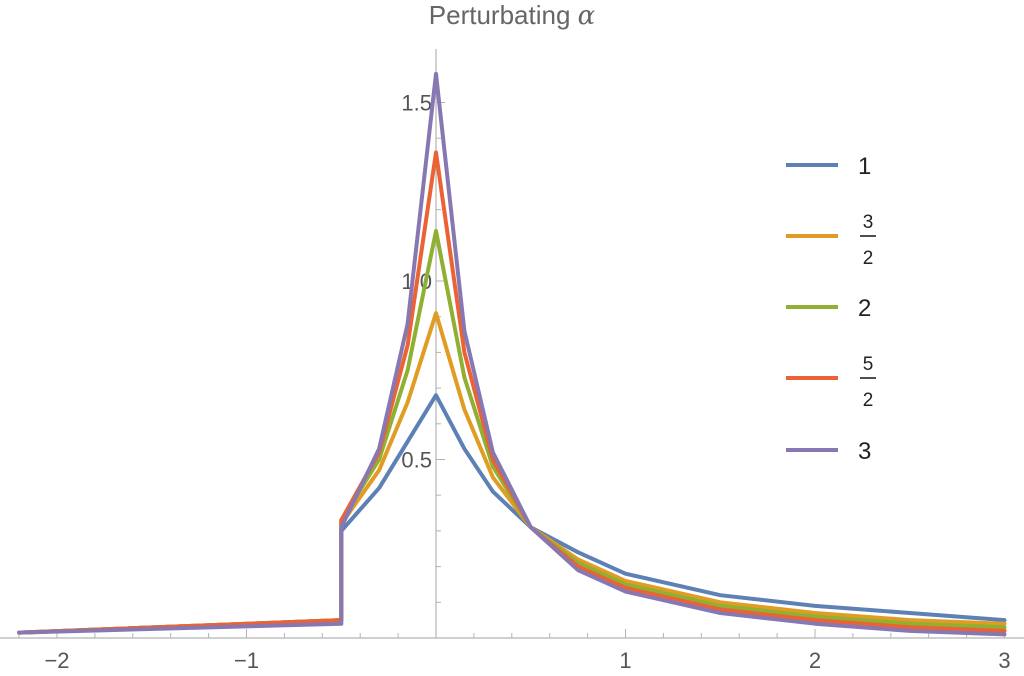 The height and width of the screenshot is (676, 1024). What do you see at coordinates (625, 660) in the screenshot?
I see `x-tick-label: 1` at bounding box center [625, 660].